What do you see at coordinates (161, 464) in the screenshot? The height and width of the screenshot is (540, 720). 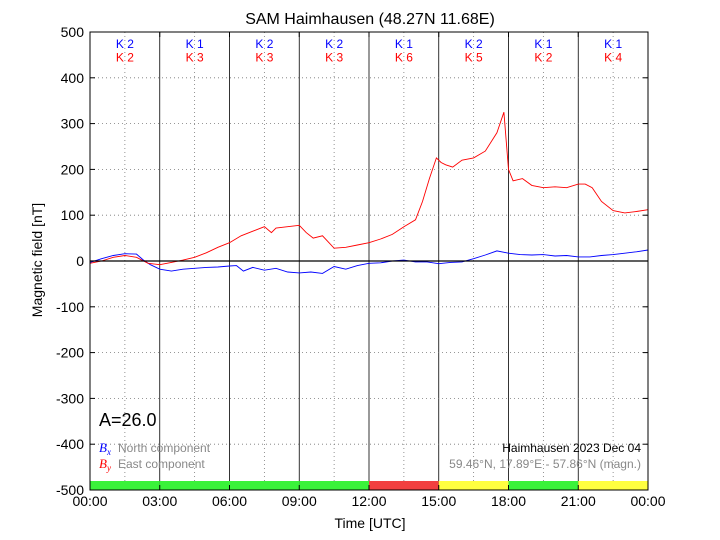 I see `legend-by-text: East component` at bounding box center [161, 464].